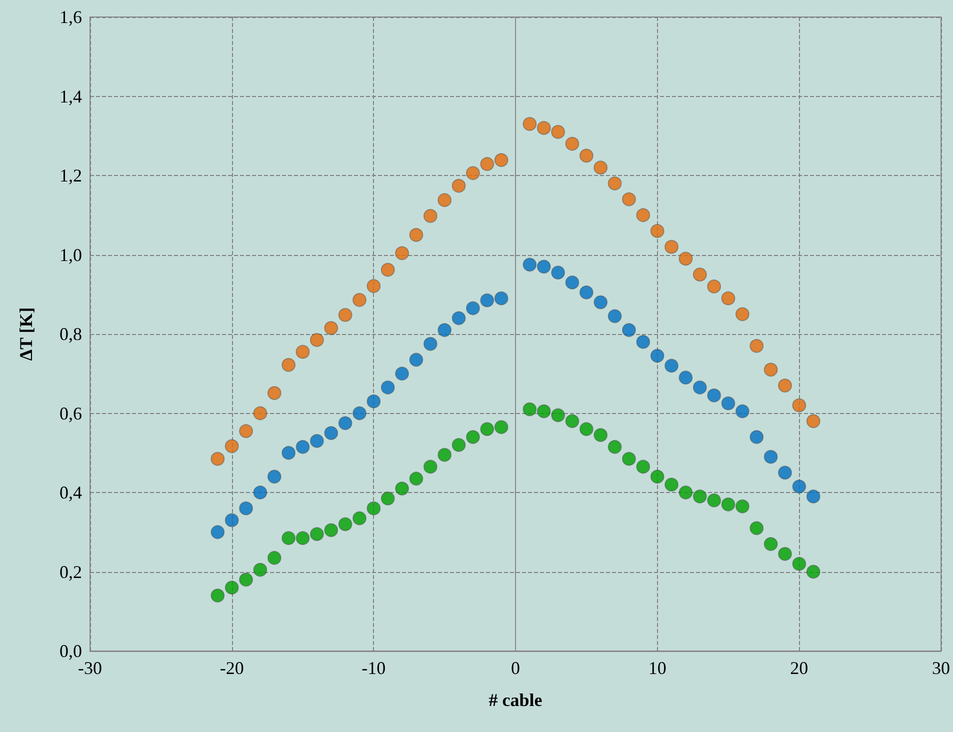  What do you see at coordinates (71, 176) in the screenshot?
I see `y-tick-label: 1,2` at bounding box center [71, 176].